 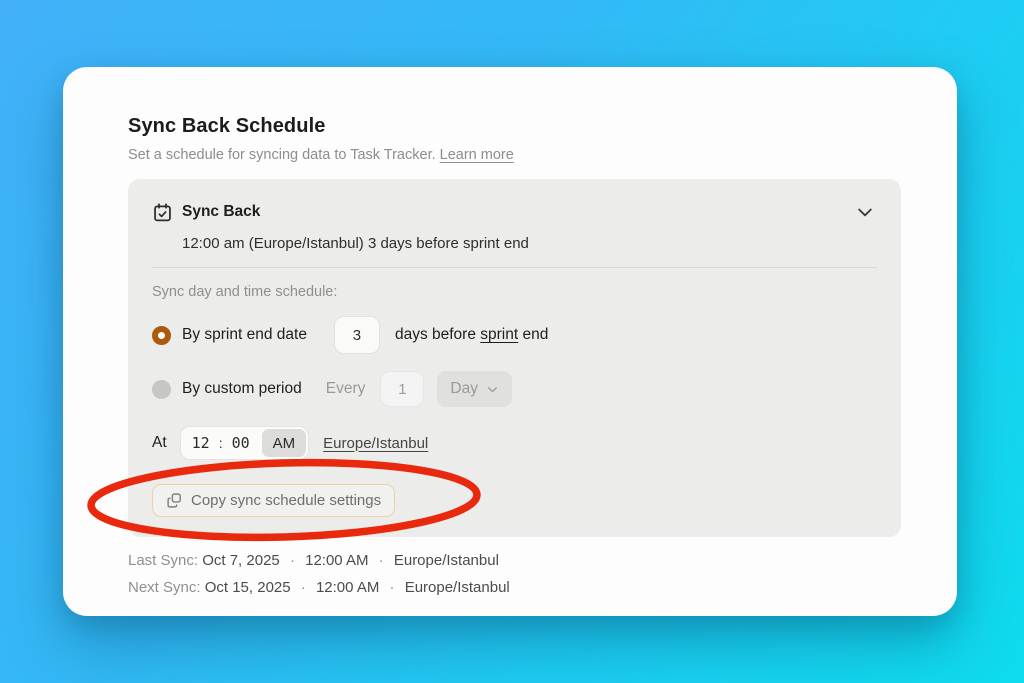 I want to click on chevron-down-icon, so click(x=865, y=212).